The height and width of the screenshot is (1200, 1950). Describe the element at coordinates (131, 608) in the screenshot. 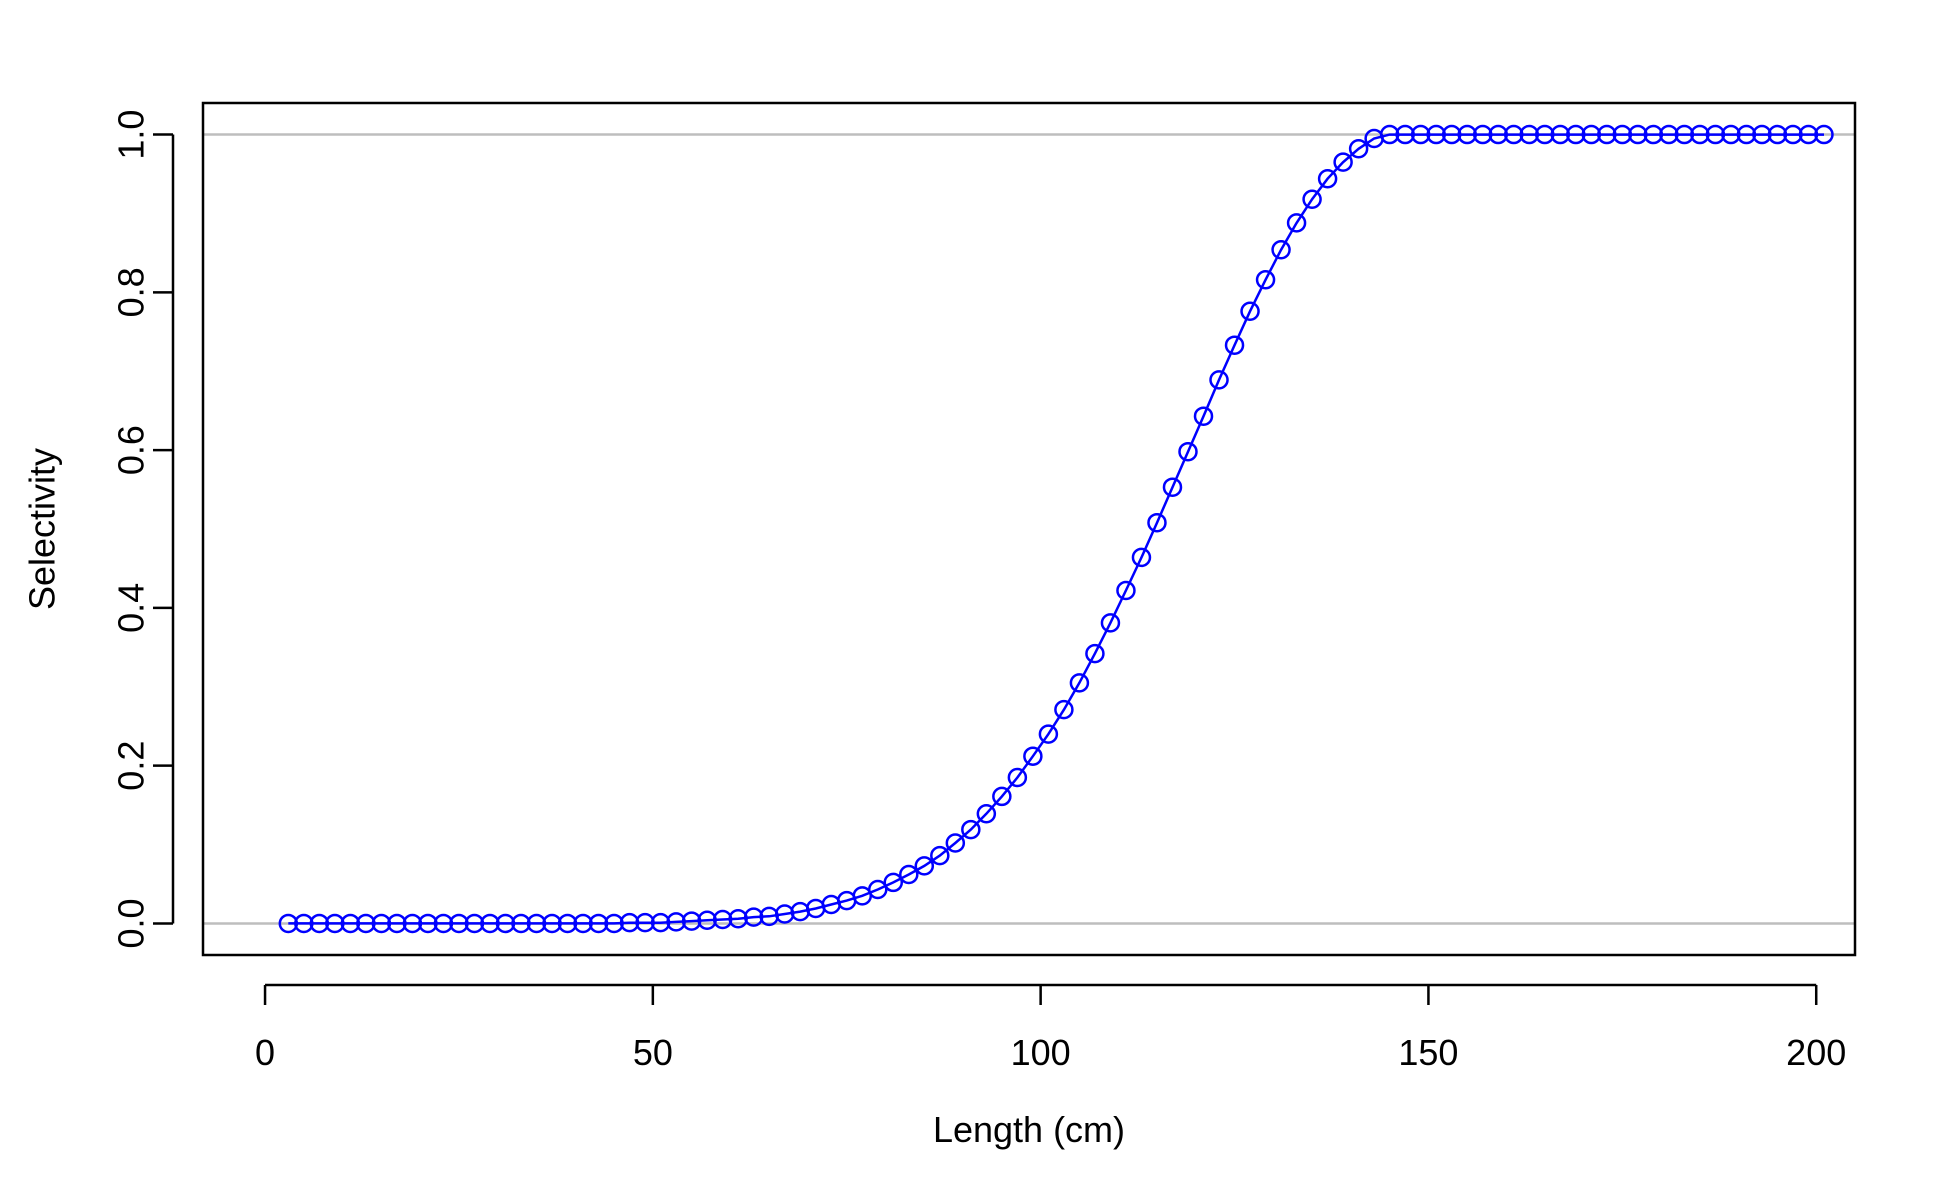

I see `y-tick-label: 0.4` at that location.